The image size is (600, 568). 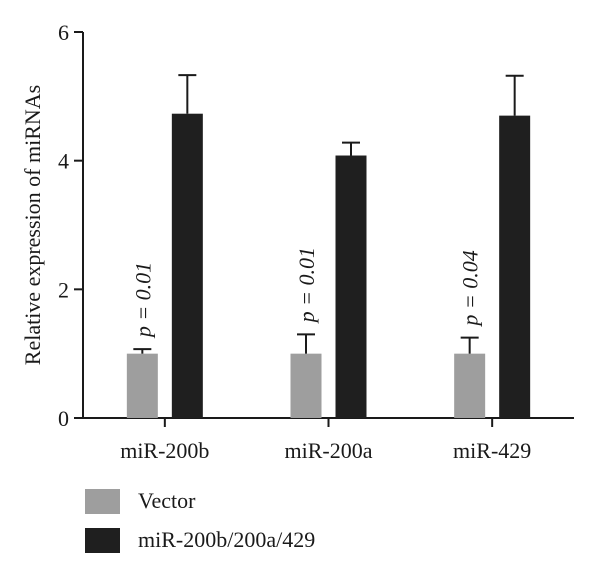 I want to click on legend-item-vector: Vector, so click(x=200, y=501).